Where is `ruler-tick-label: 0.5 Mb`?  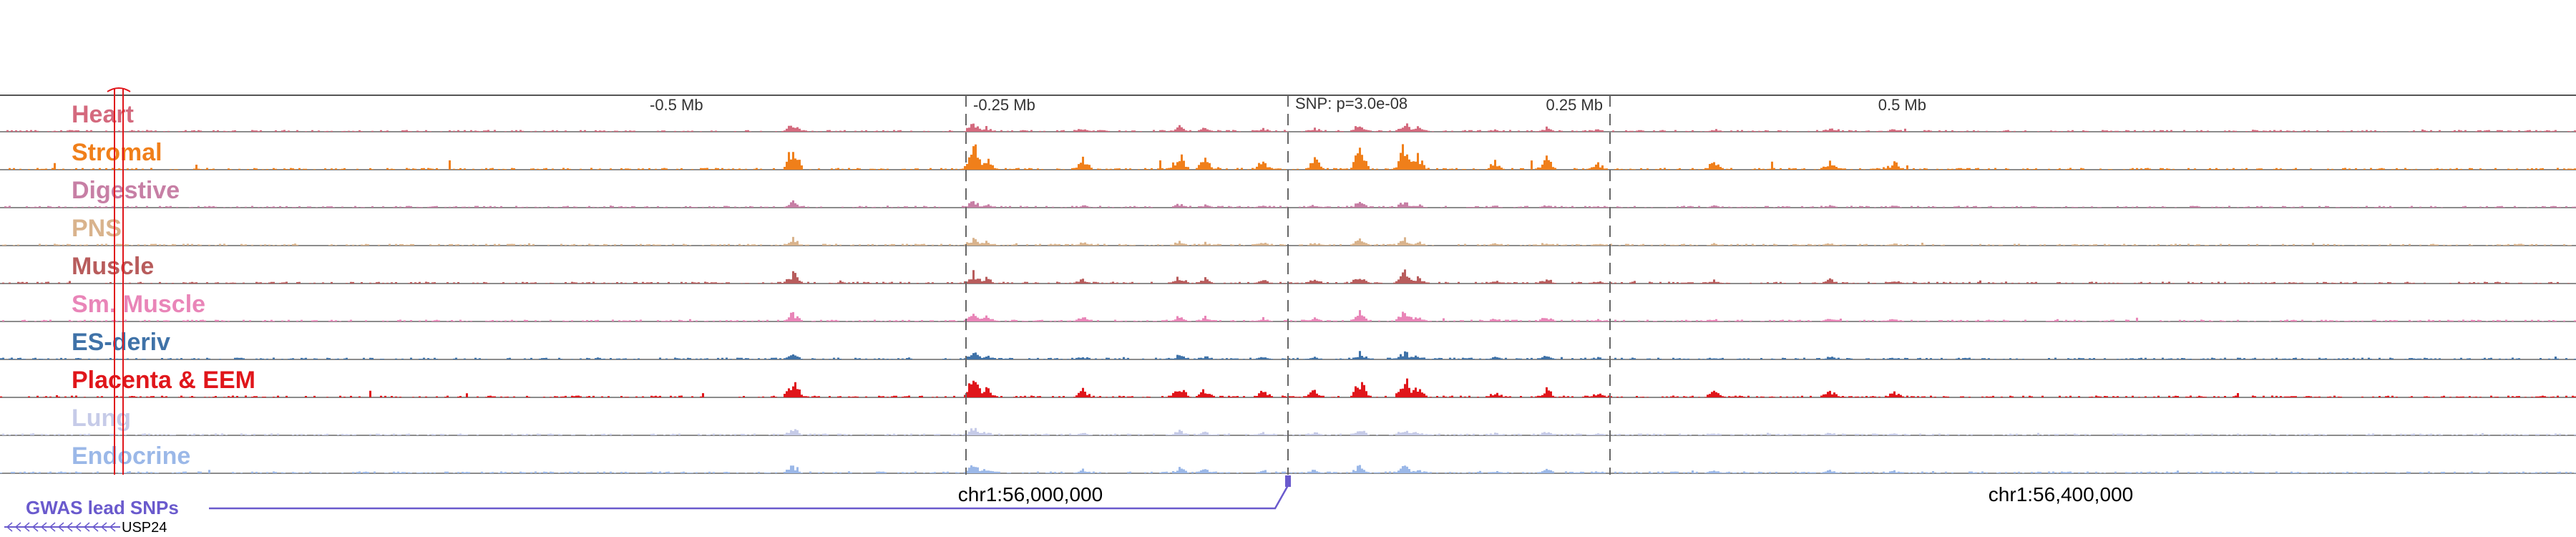 ruler-tick-label: 0.5 Mb is located at coordinates (1902, 105).